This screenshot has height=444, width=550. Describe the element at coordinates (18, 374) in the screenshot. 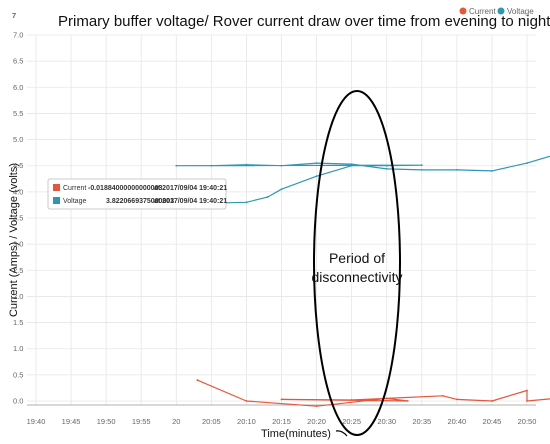

I see `y-tick-label: 0.5` at that location.